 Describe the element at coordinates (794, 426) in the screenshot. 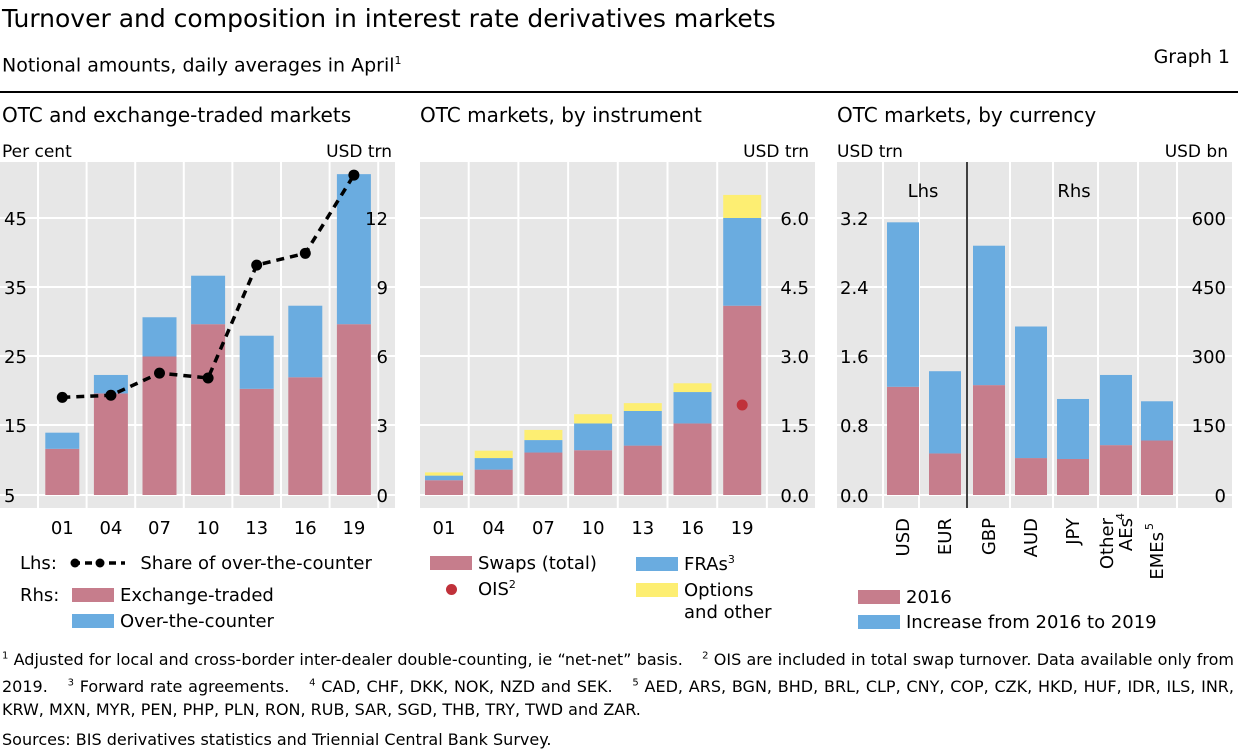

I see `panel2-right-tick: 1.5` at that location.